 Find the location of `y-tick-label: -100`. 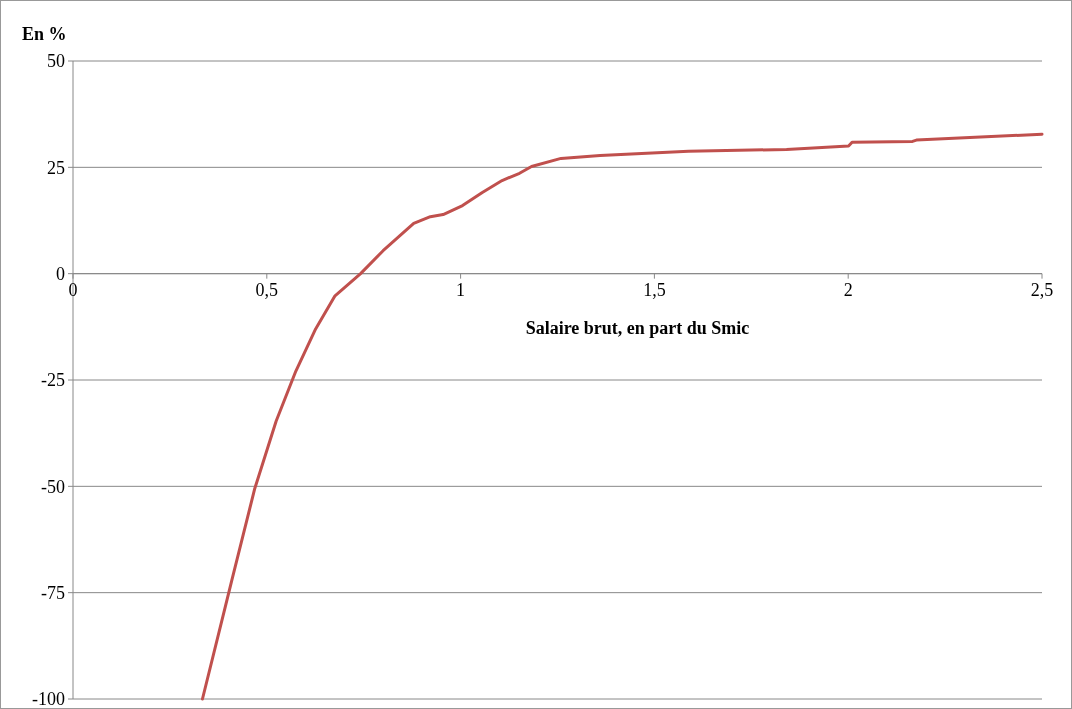

y-tick-label: -100 is located at coordinates (48, 699).